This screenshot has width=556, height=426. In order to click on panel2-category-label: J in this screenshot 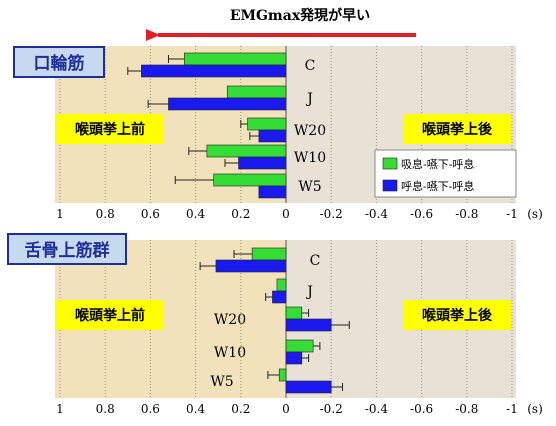, I will do `click(309, 292)`.